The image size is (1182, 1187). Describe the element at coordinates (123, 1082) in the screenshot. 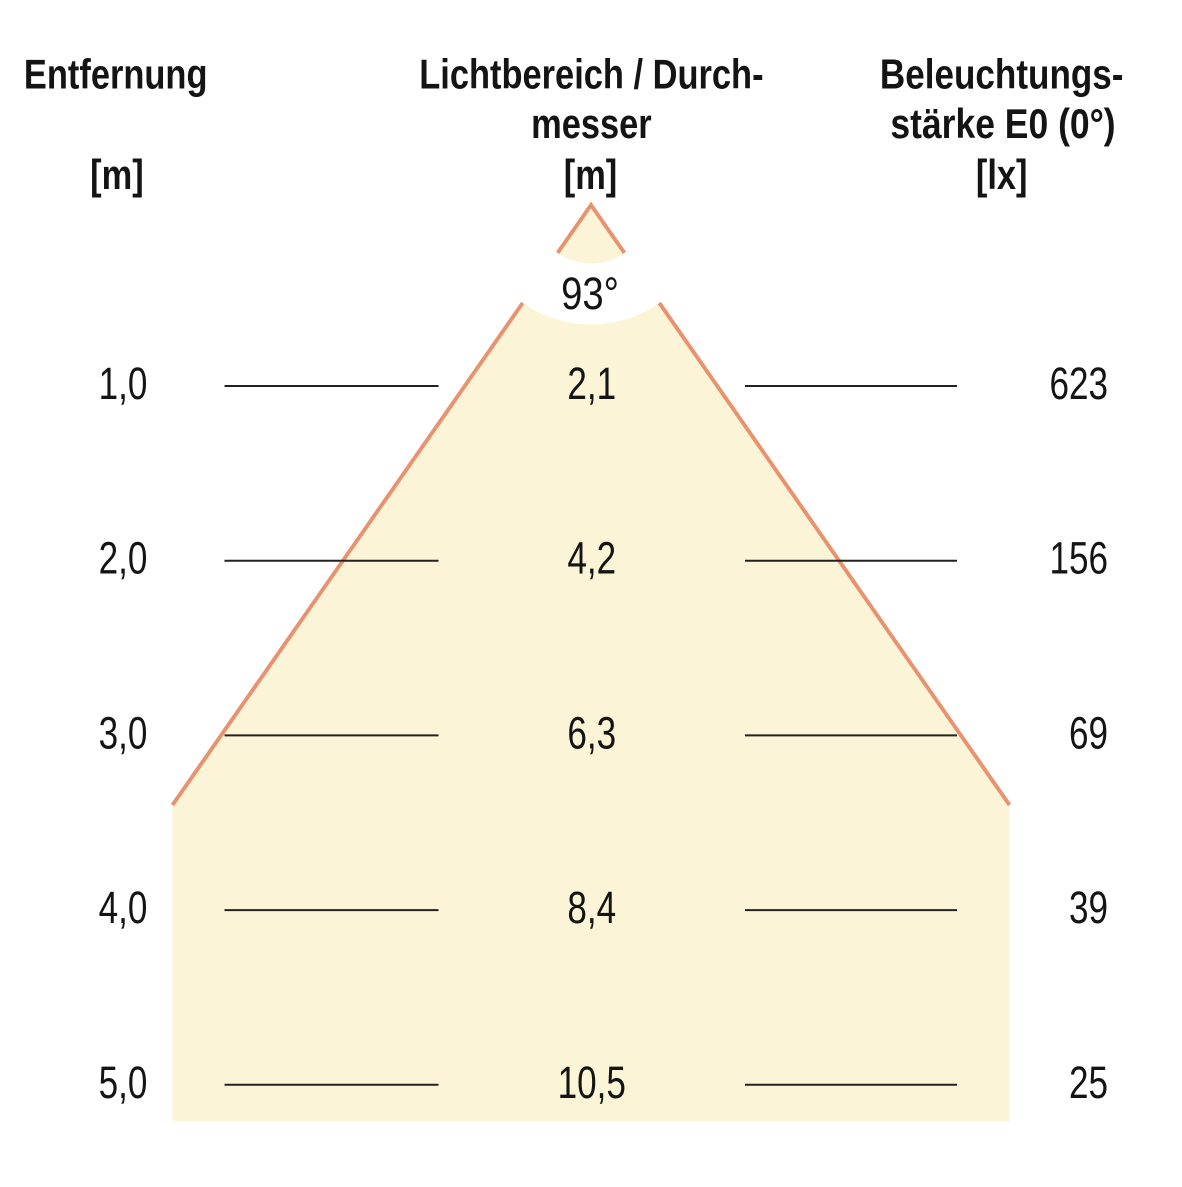

I see `svg-text: 5,0` at that location.